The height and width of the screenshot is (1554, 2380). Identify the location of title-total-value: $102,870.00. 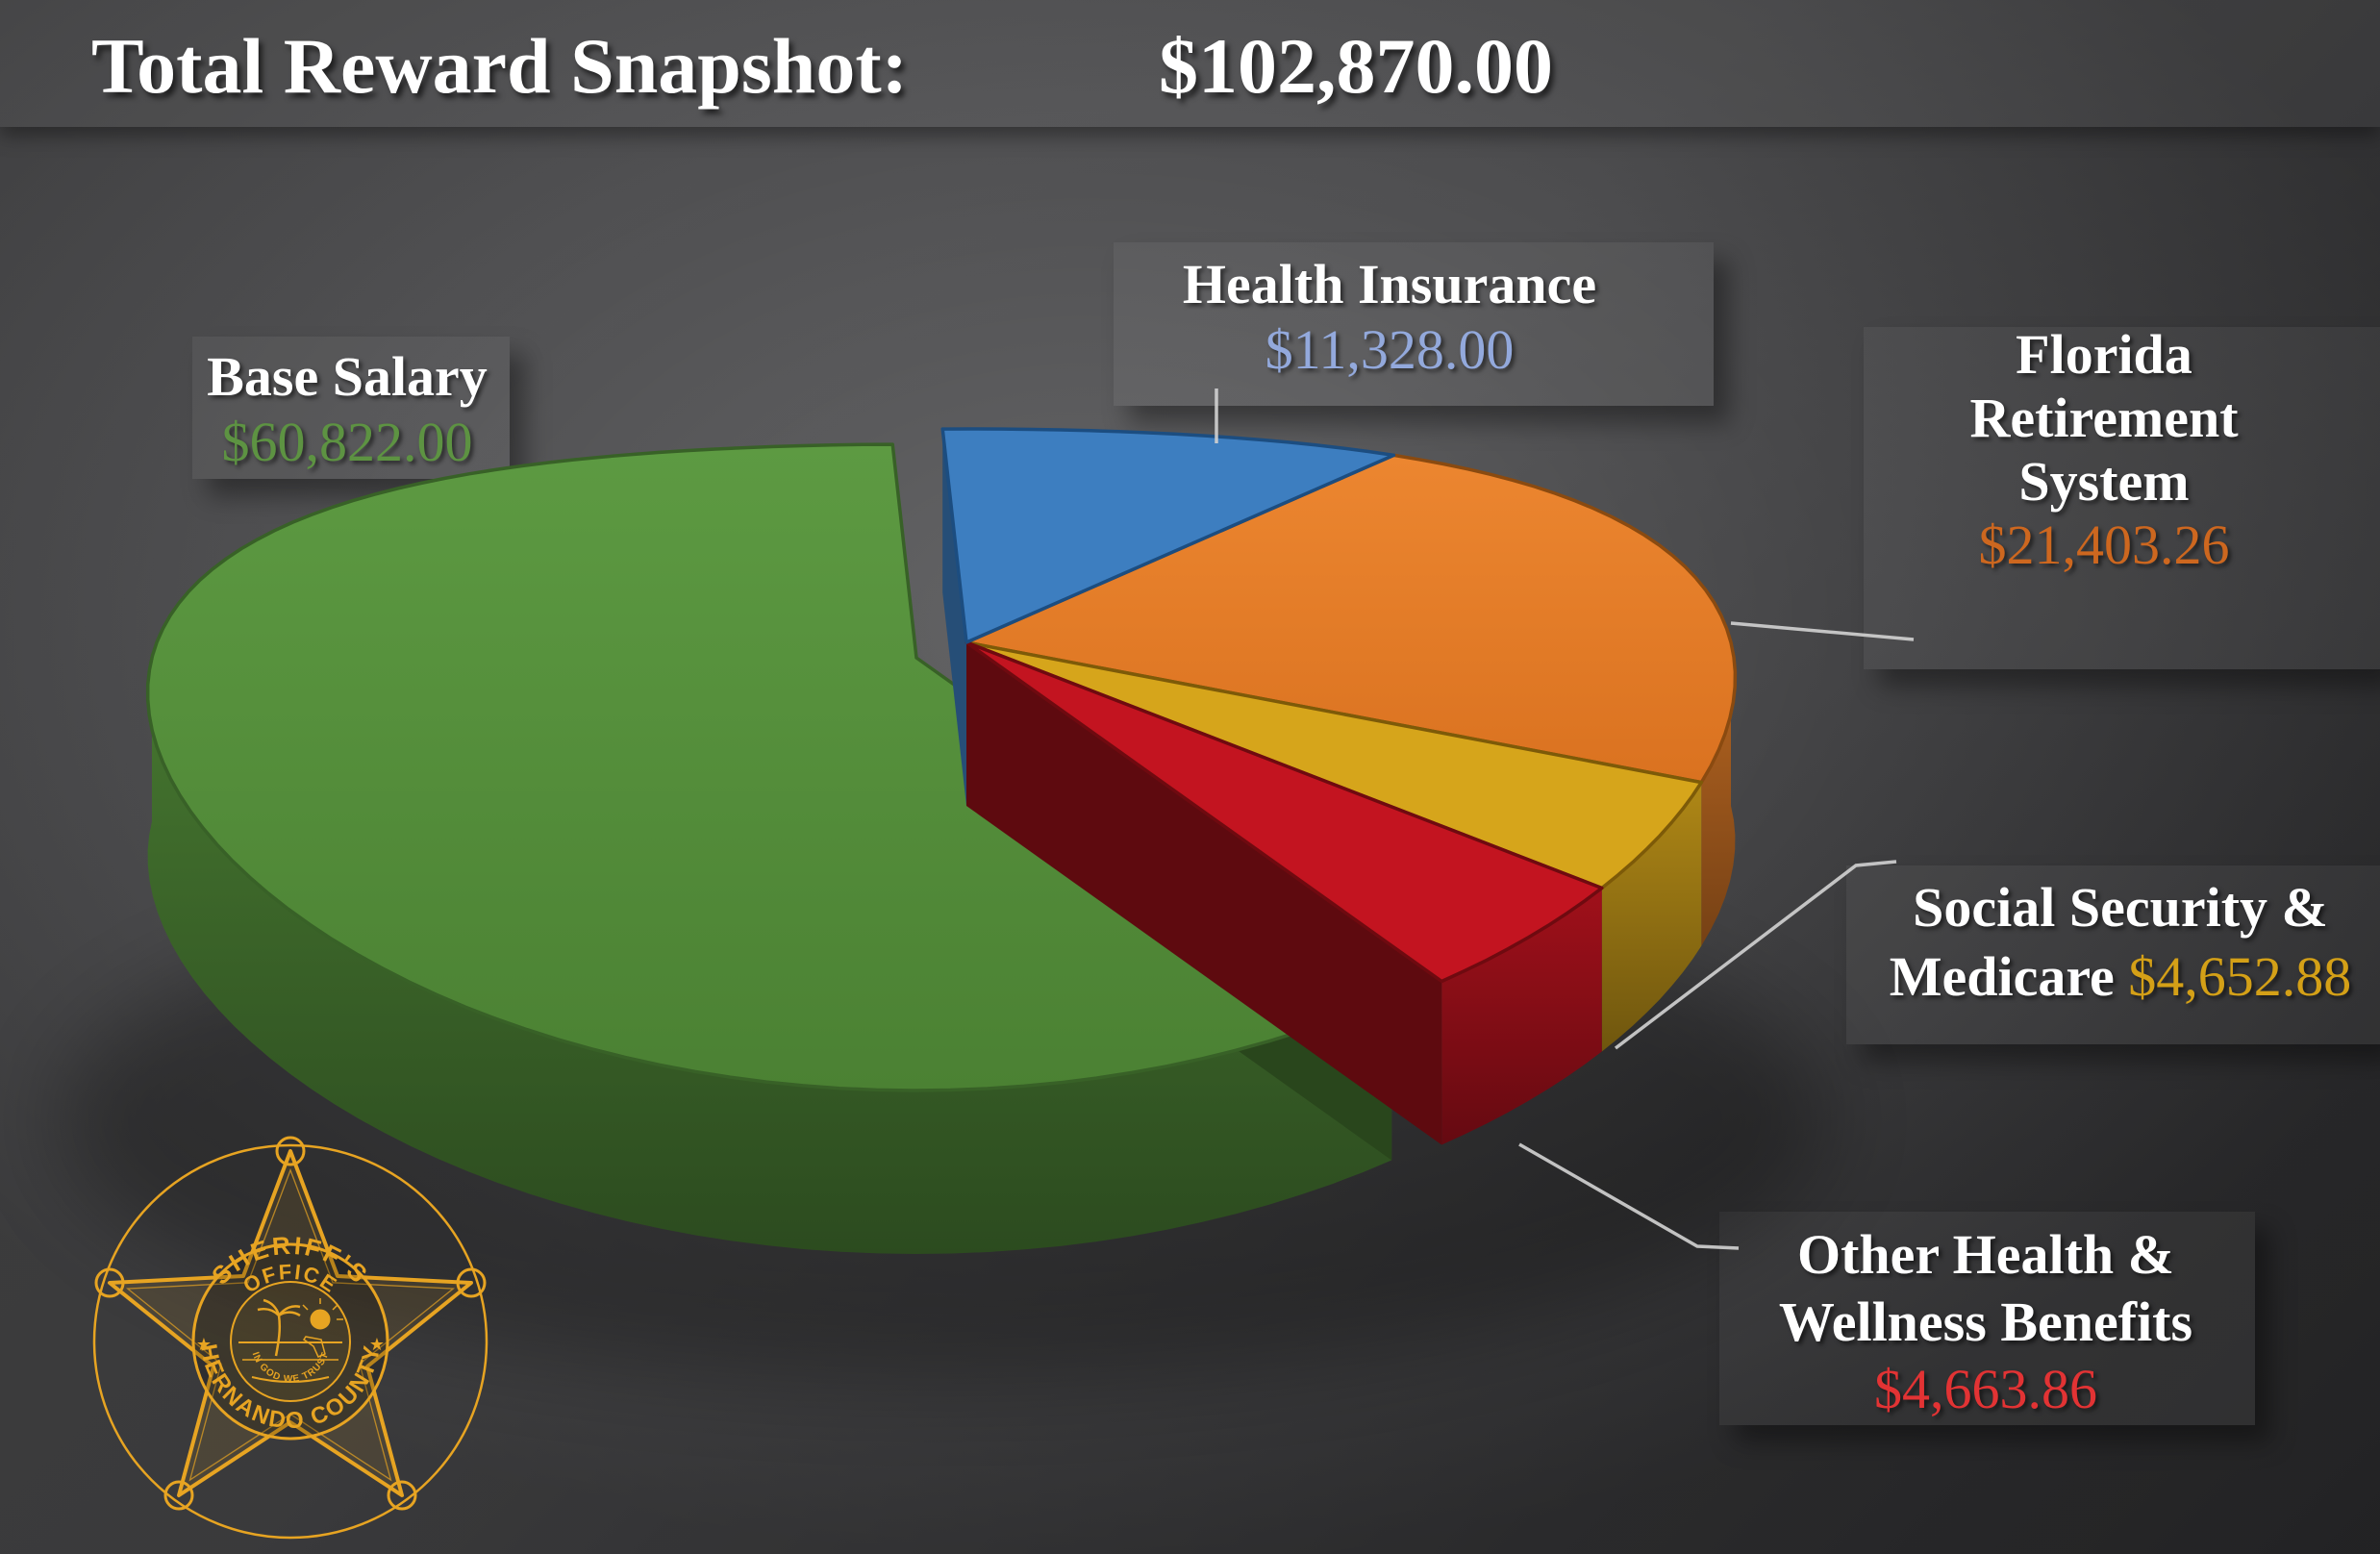
(1356, 66).